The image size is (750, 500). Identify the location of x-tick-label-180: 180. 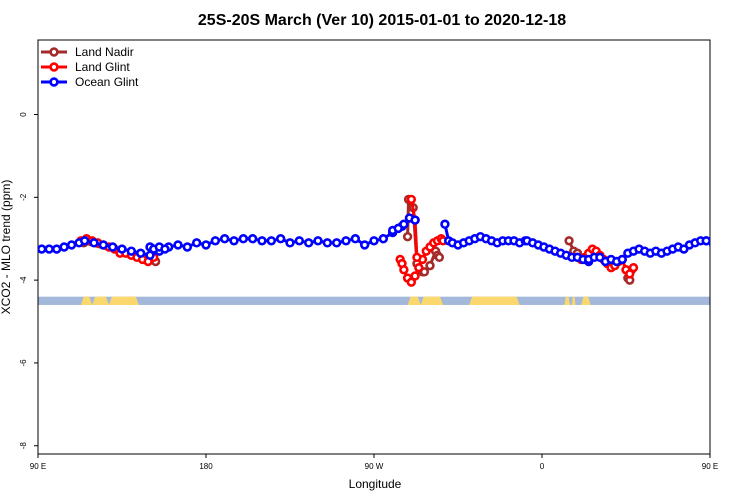
(206, 466).